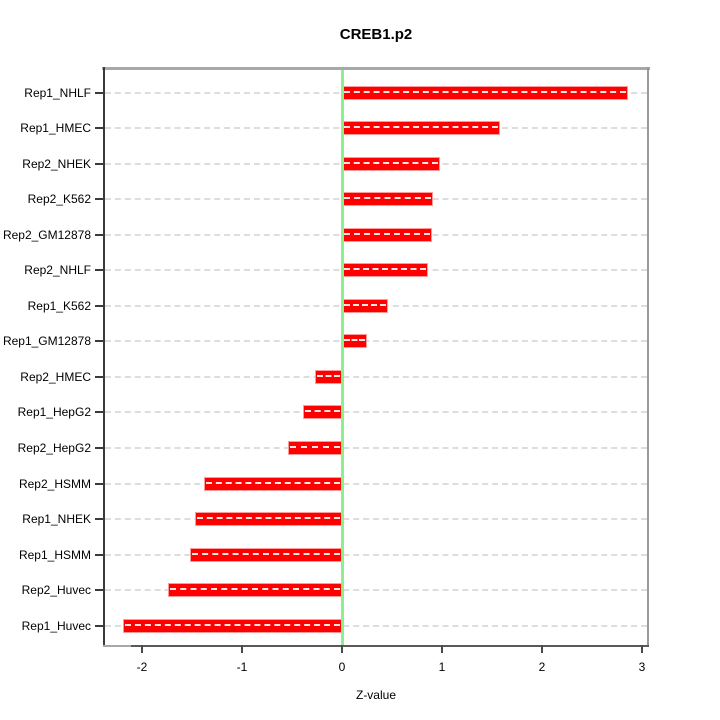  Describe the element at coordinates (57, 270) in the screenshot. I see `y-category-label: Rep2_NHLF` at that location.